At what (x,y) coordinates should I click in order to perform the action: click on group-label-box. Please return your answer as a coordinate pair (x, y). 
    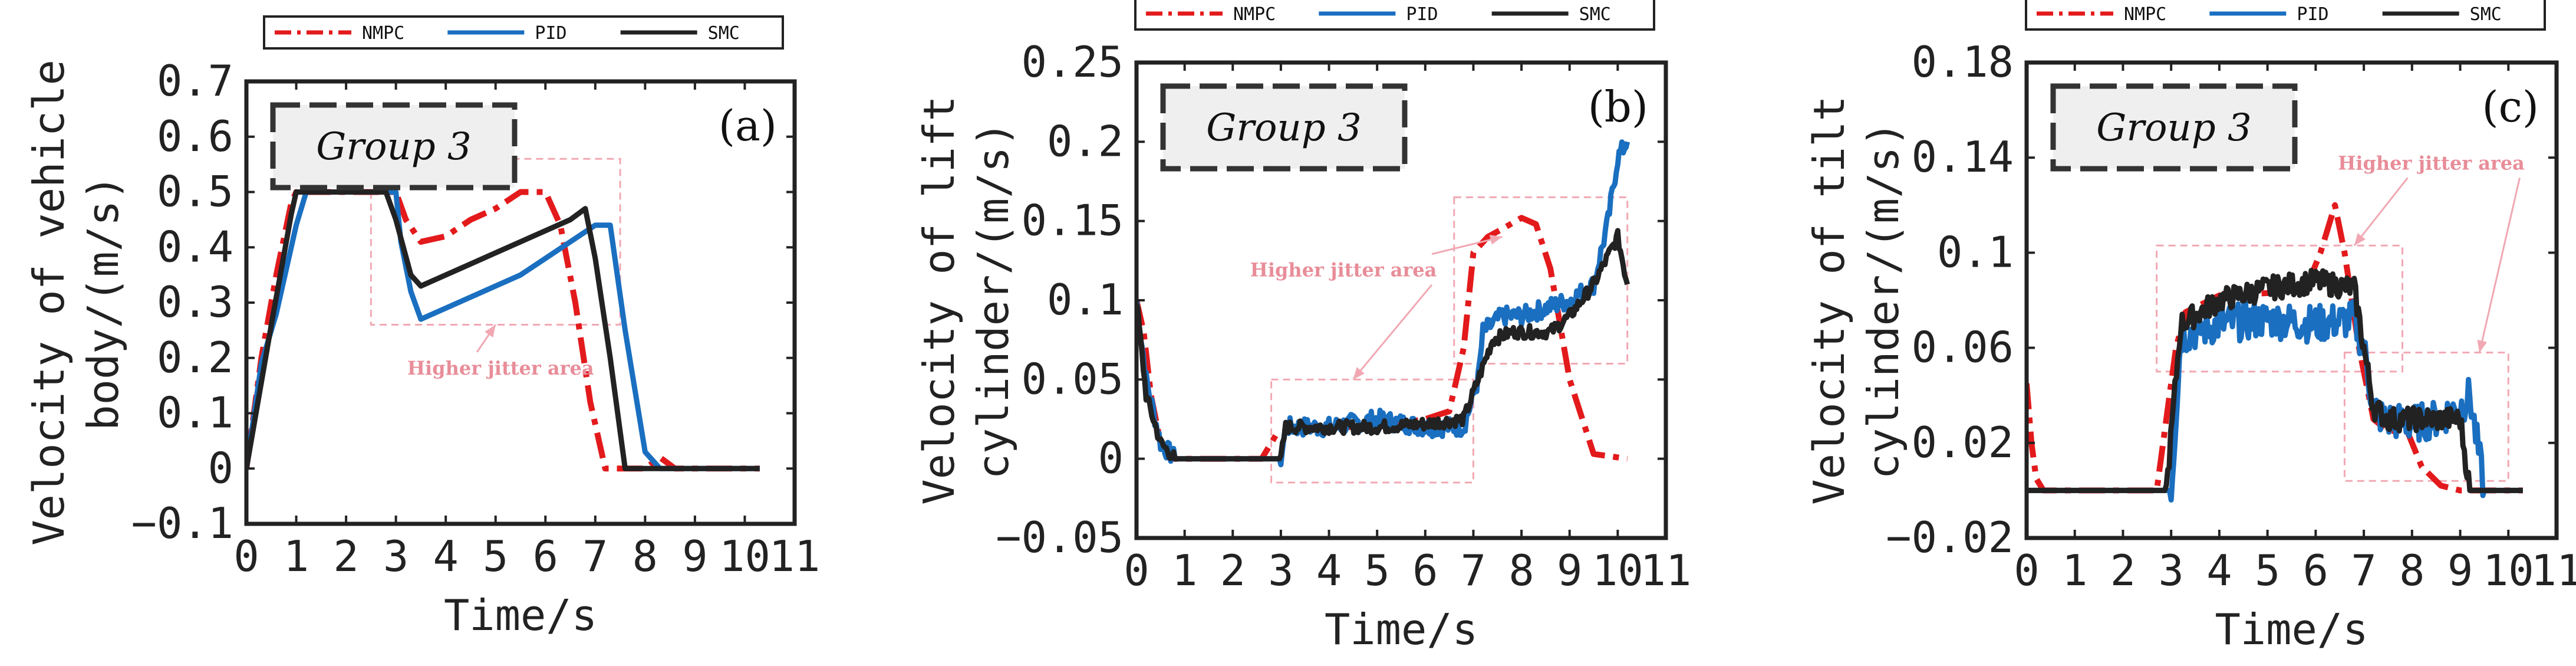
    Looking at the image, I should click on (1284, 127).